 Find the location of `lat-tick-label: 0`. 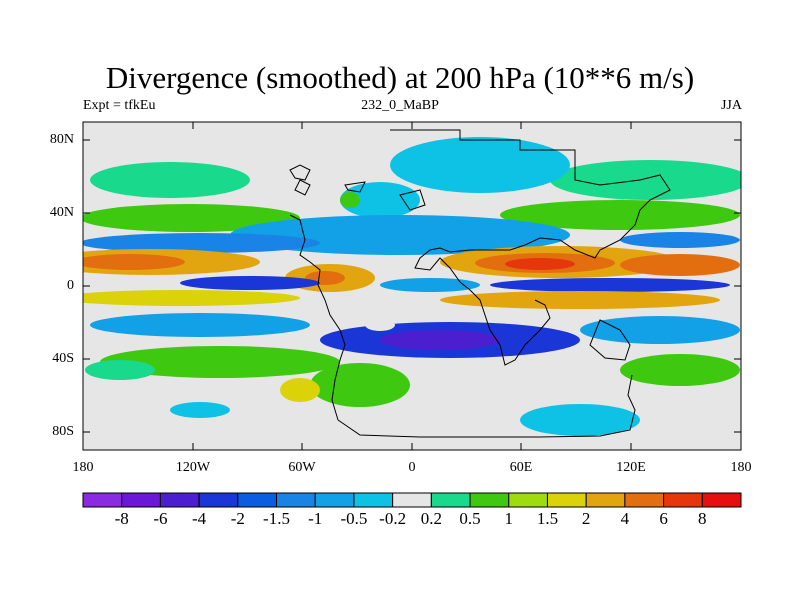

lat-tick-label: 0 is located at coordinates (70, 285).